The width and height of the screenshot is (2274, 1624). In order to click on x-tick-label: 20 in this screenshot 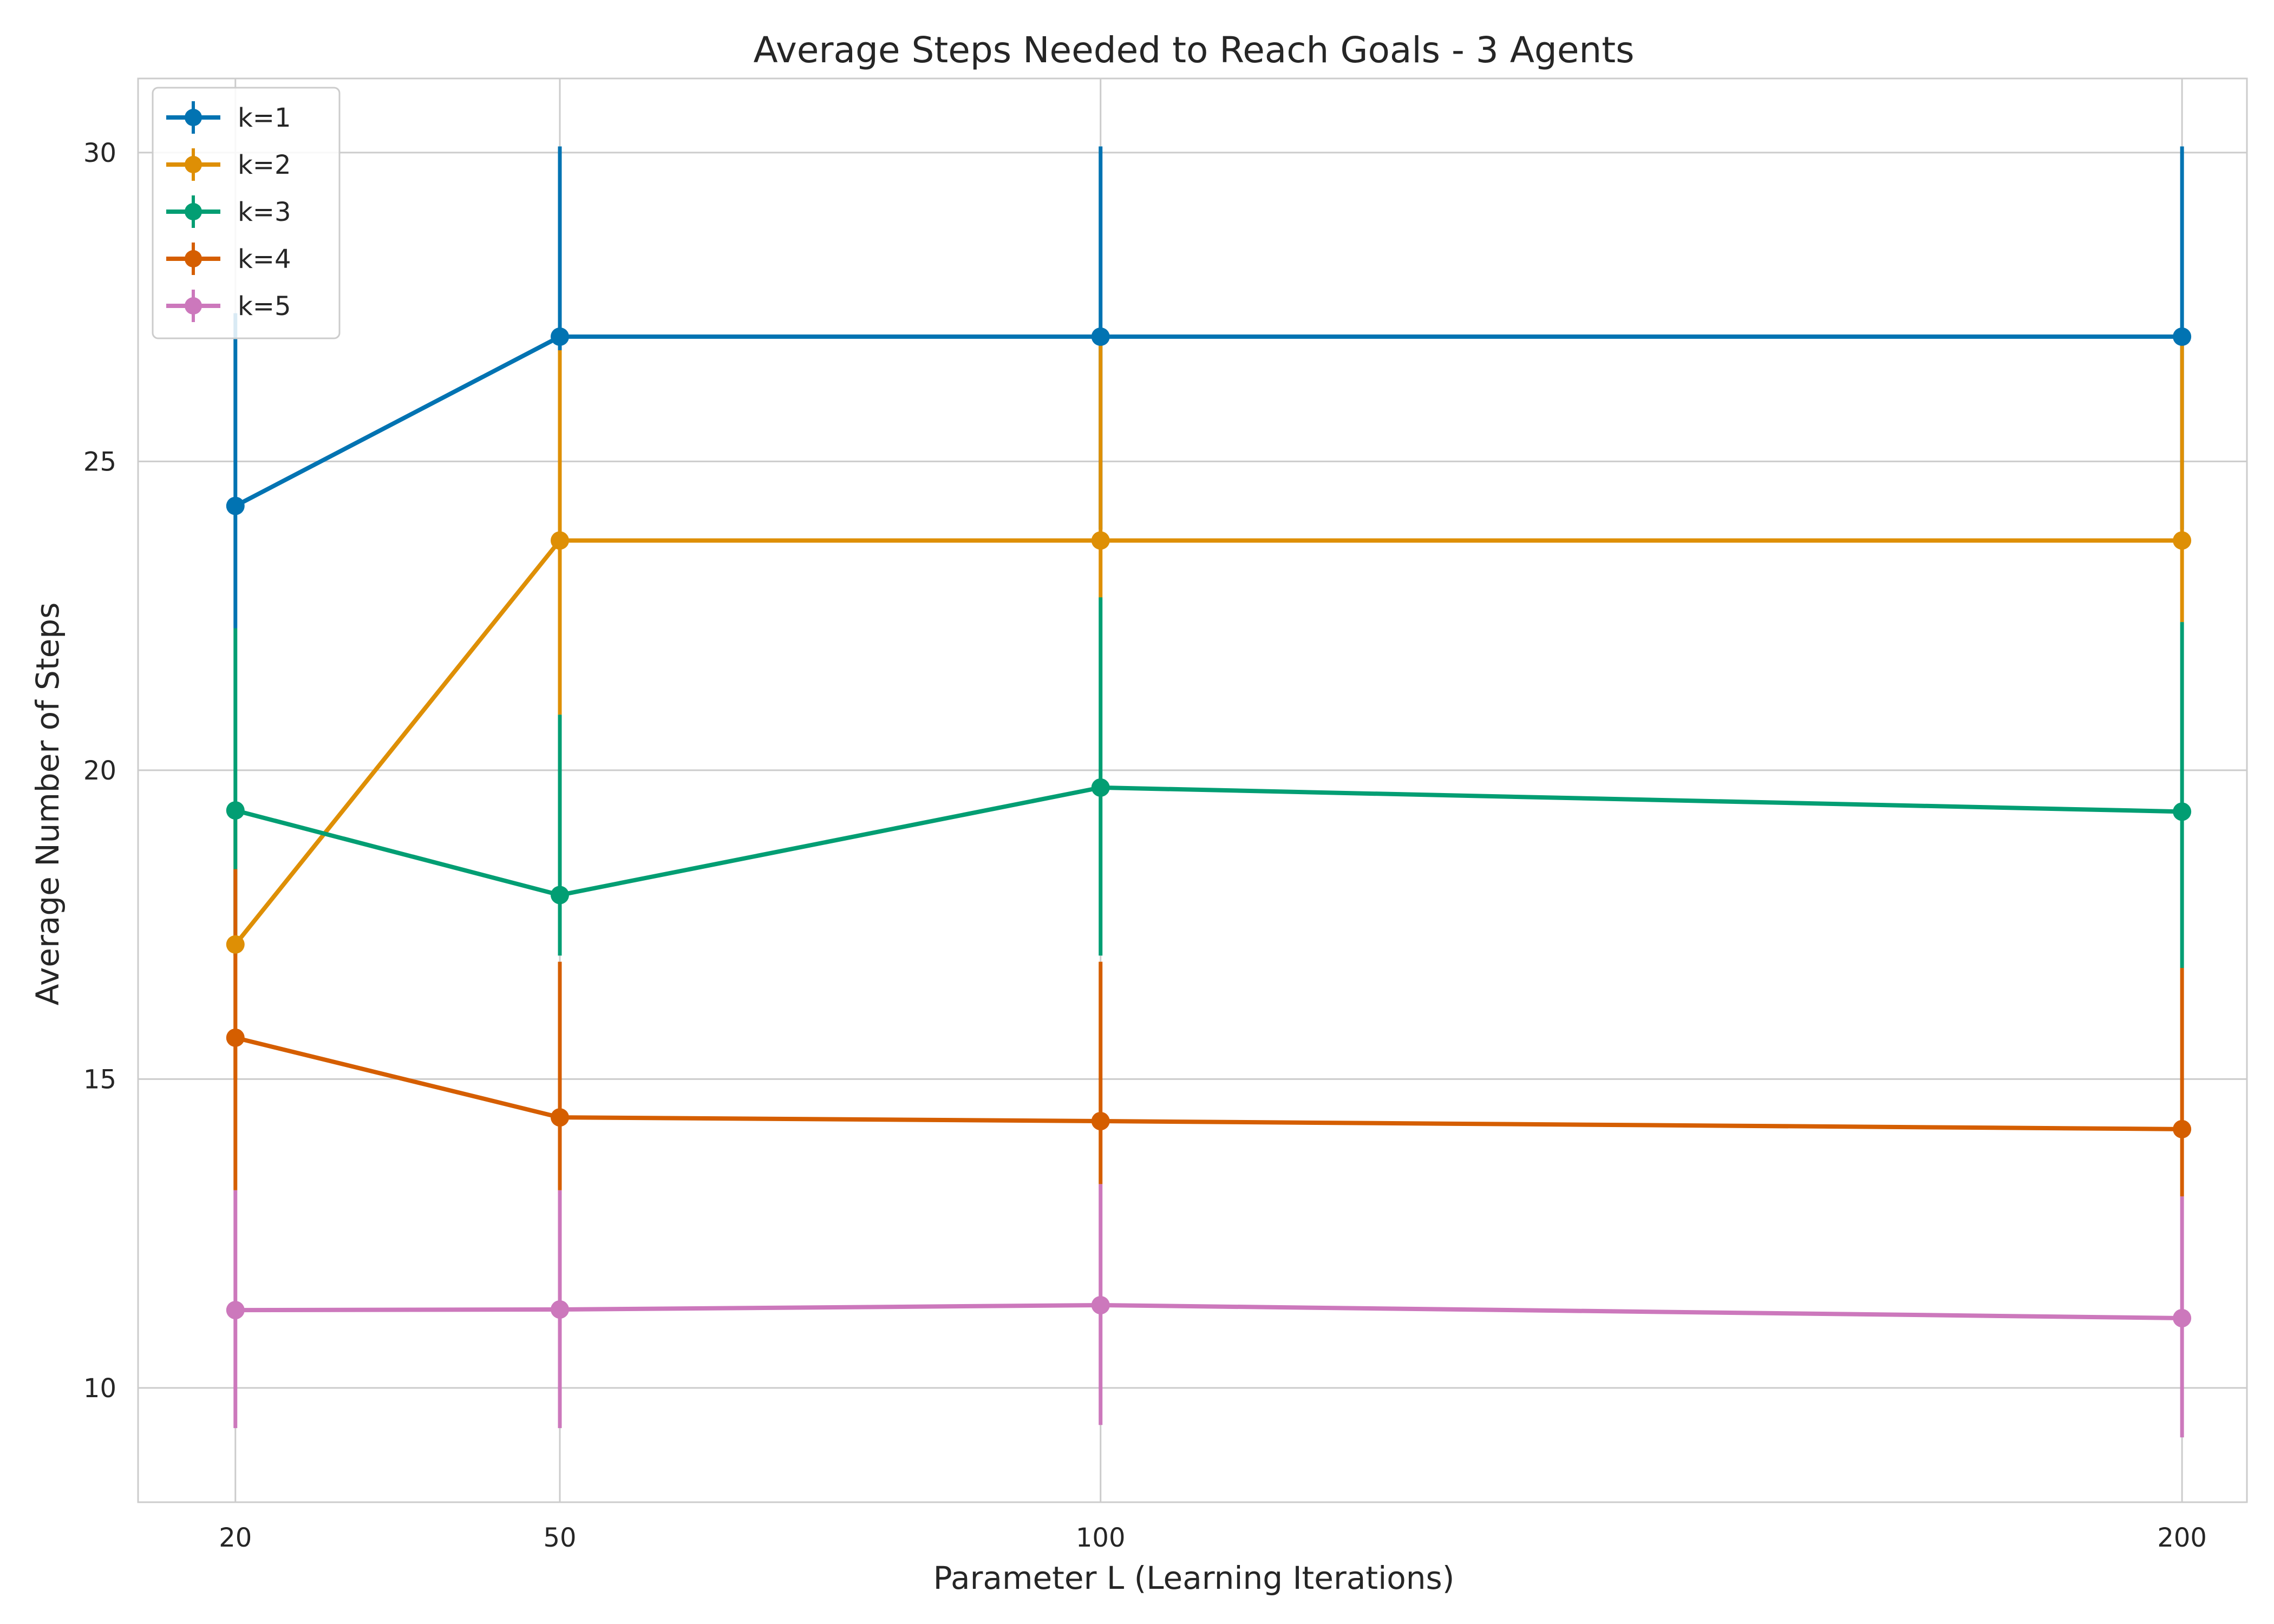, I will do `click(236, 1538)`.